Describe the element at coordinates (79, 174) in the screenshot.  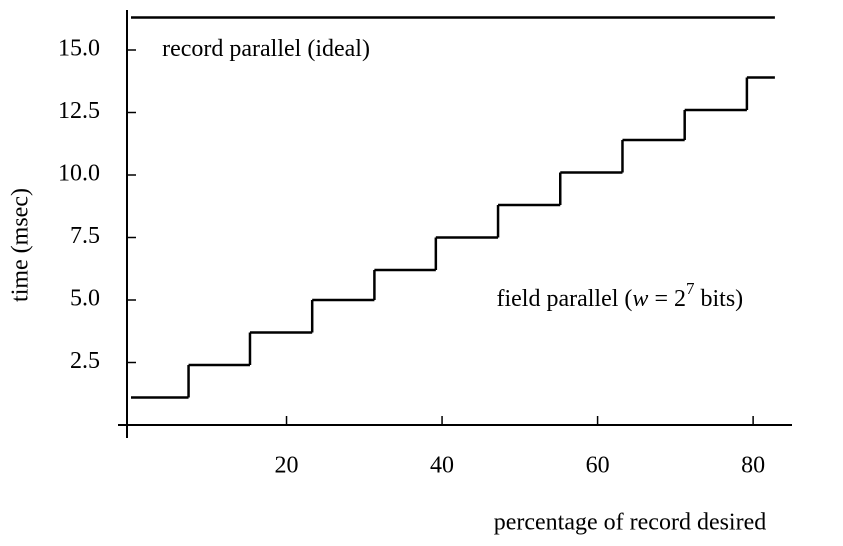
I see `y-tick-label: 10.0` at that location.